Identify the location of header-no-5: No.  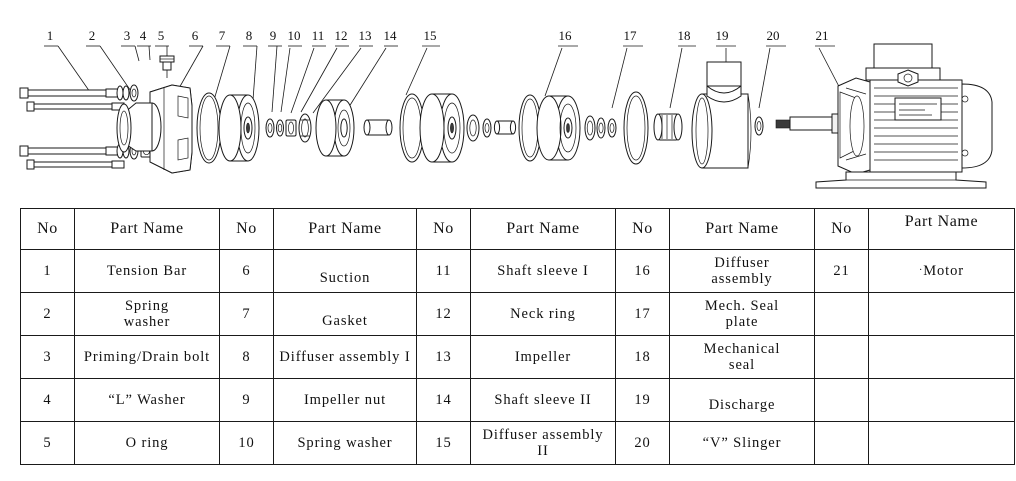
(841, 229).